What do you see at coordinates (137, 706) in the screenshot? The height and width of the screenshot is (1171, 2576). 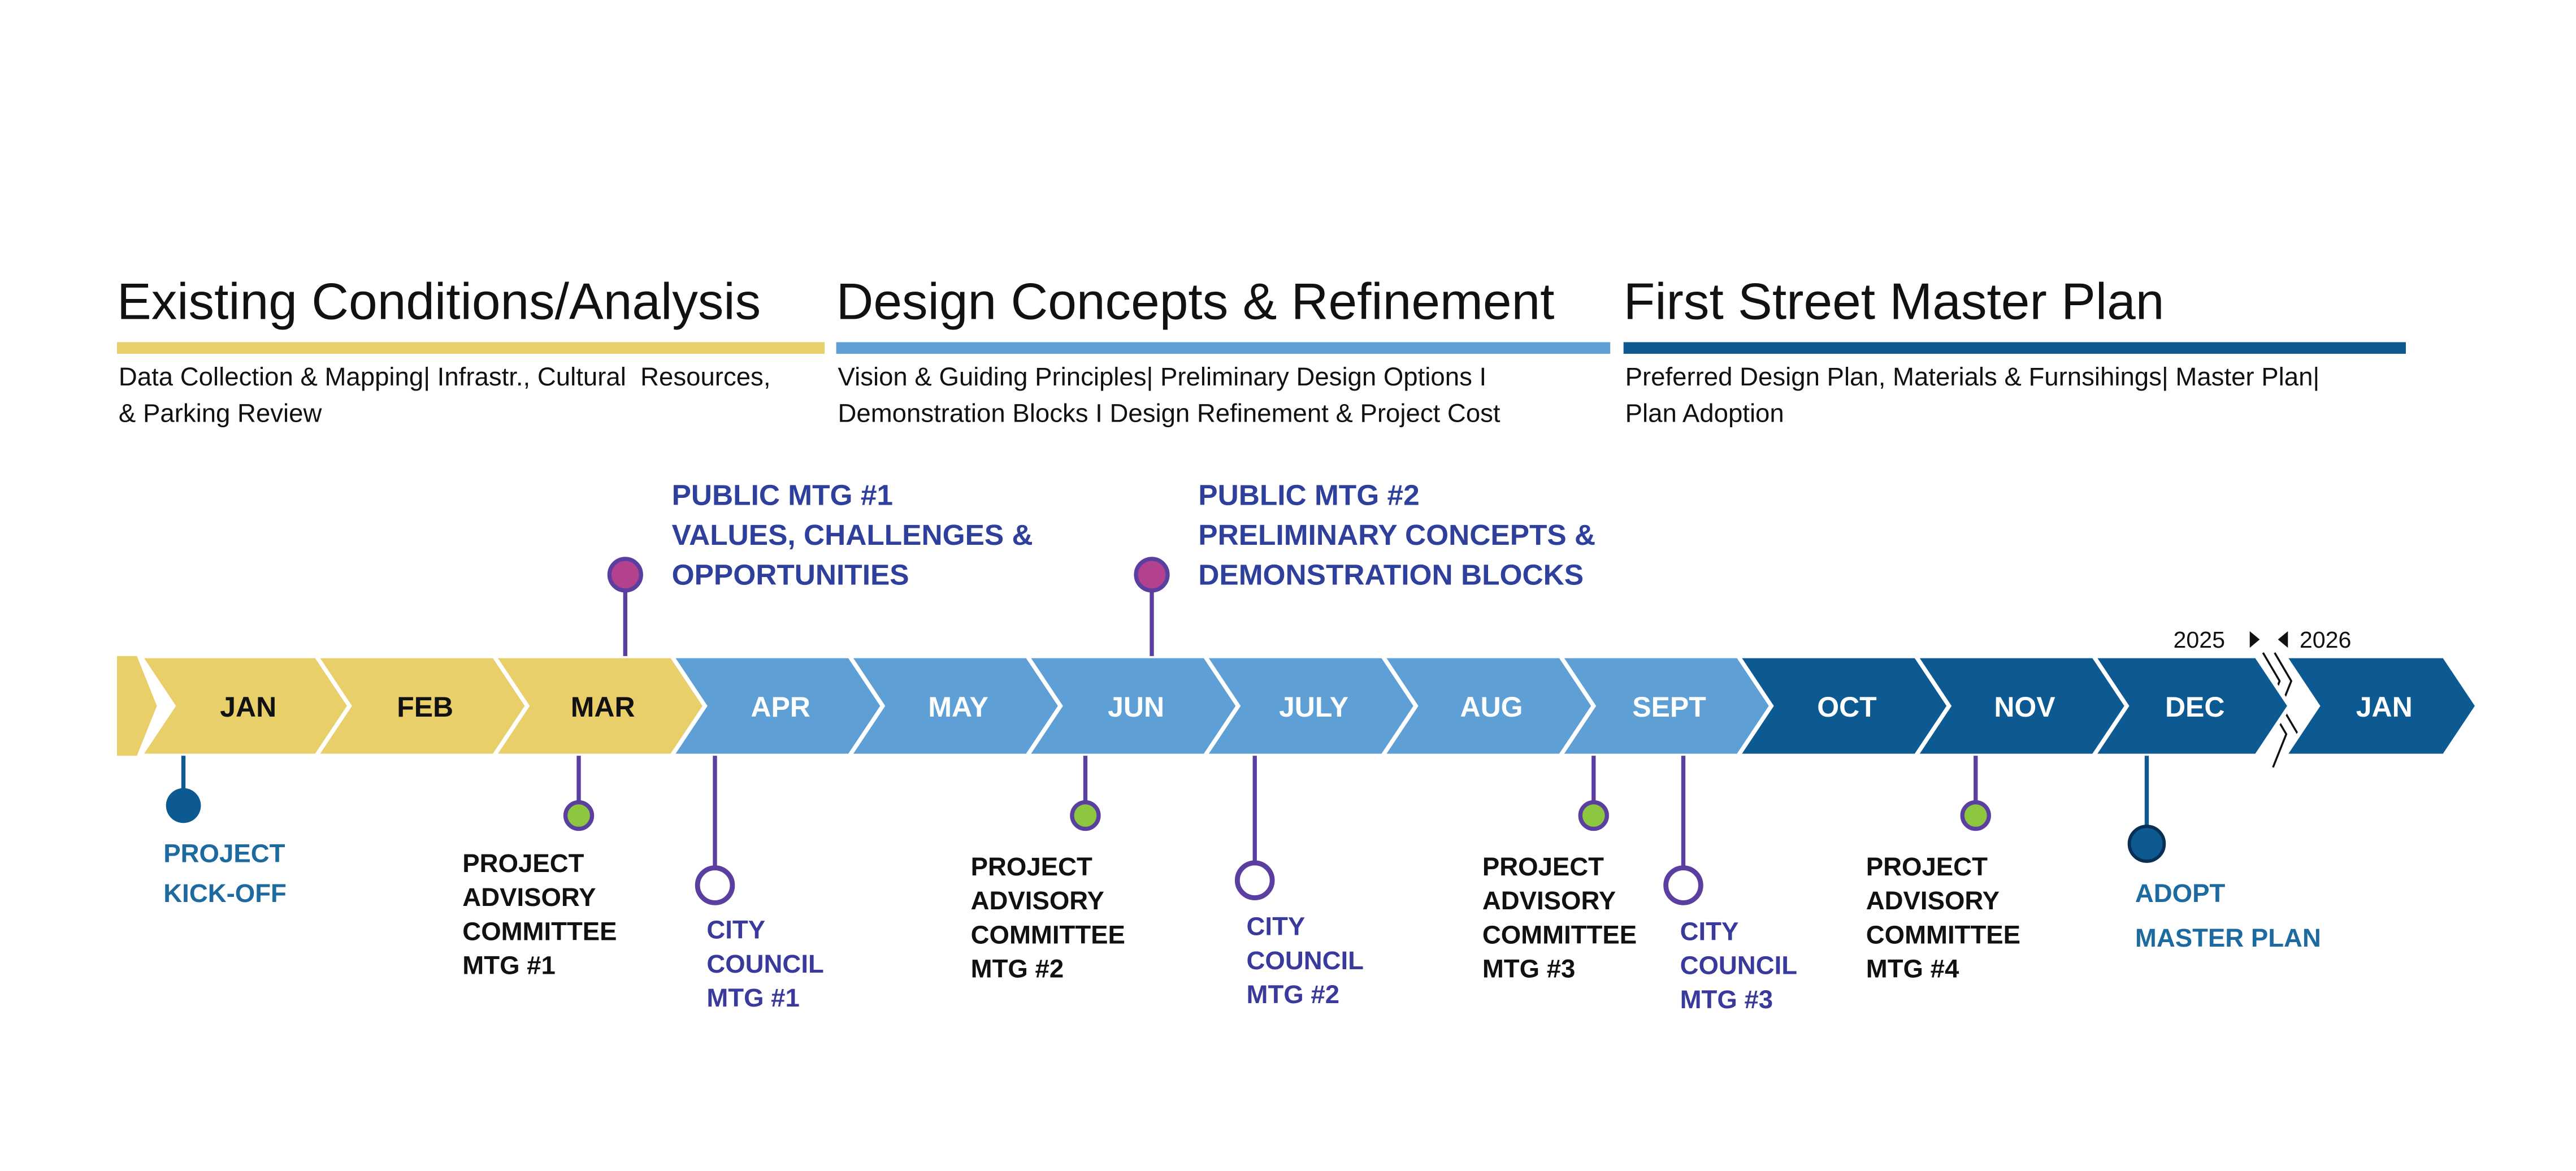 I see `chevron-stub` at bounding box center [137, 706].